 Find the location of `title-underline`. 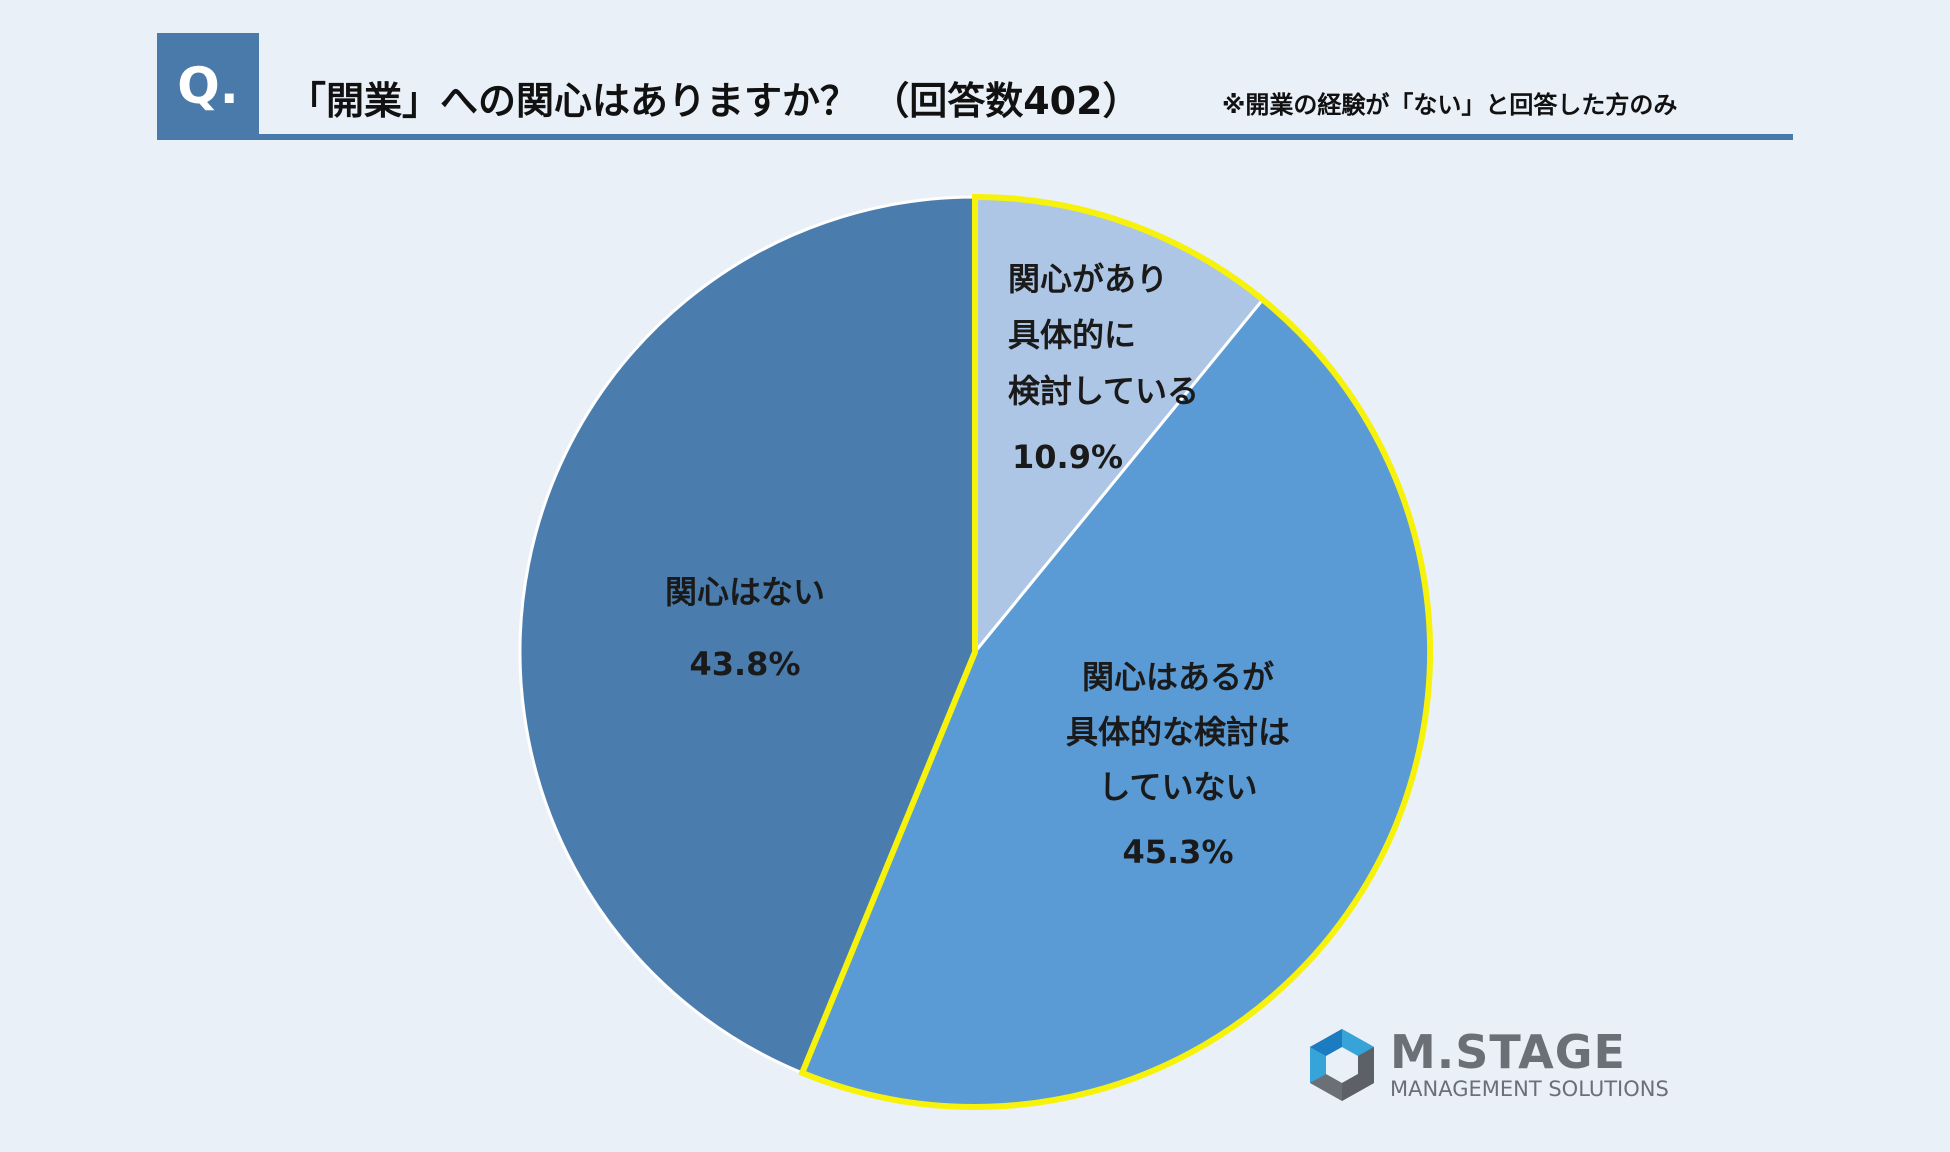

title-underline is located at coordinates (975, 137).